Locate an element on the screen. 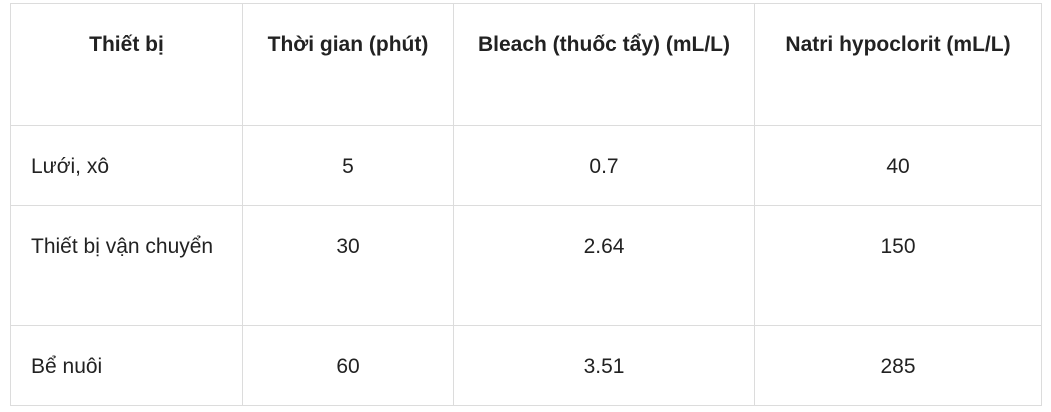 The image size is (1051, 412). table-cell: 0.7 is located at coordinates (604, 165).